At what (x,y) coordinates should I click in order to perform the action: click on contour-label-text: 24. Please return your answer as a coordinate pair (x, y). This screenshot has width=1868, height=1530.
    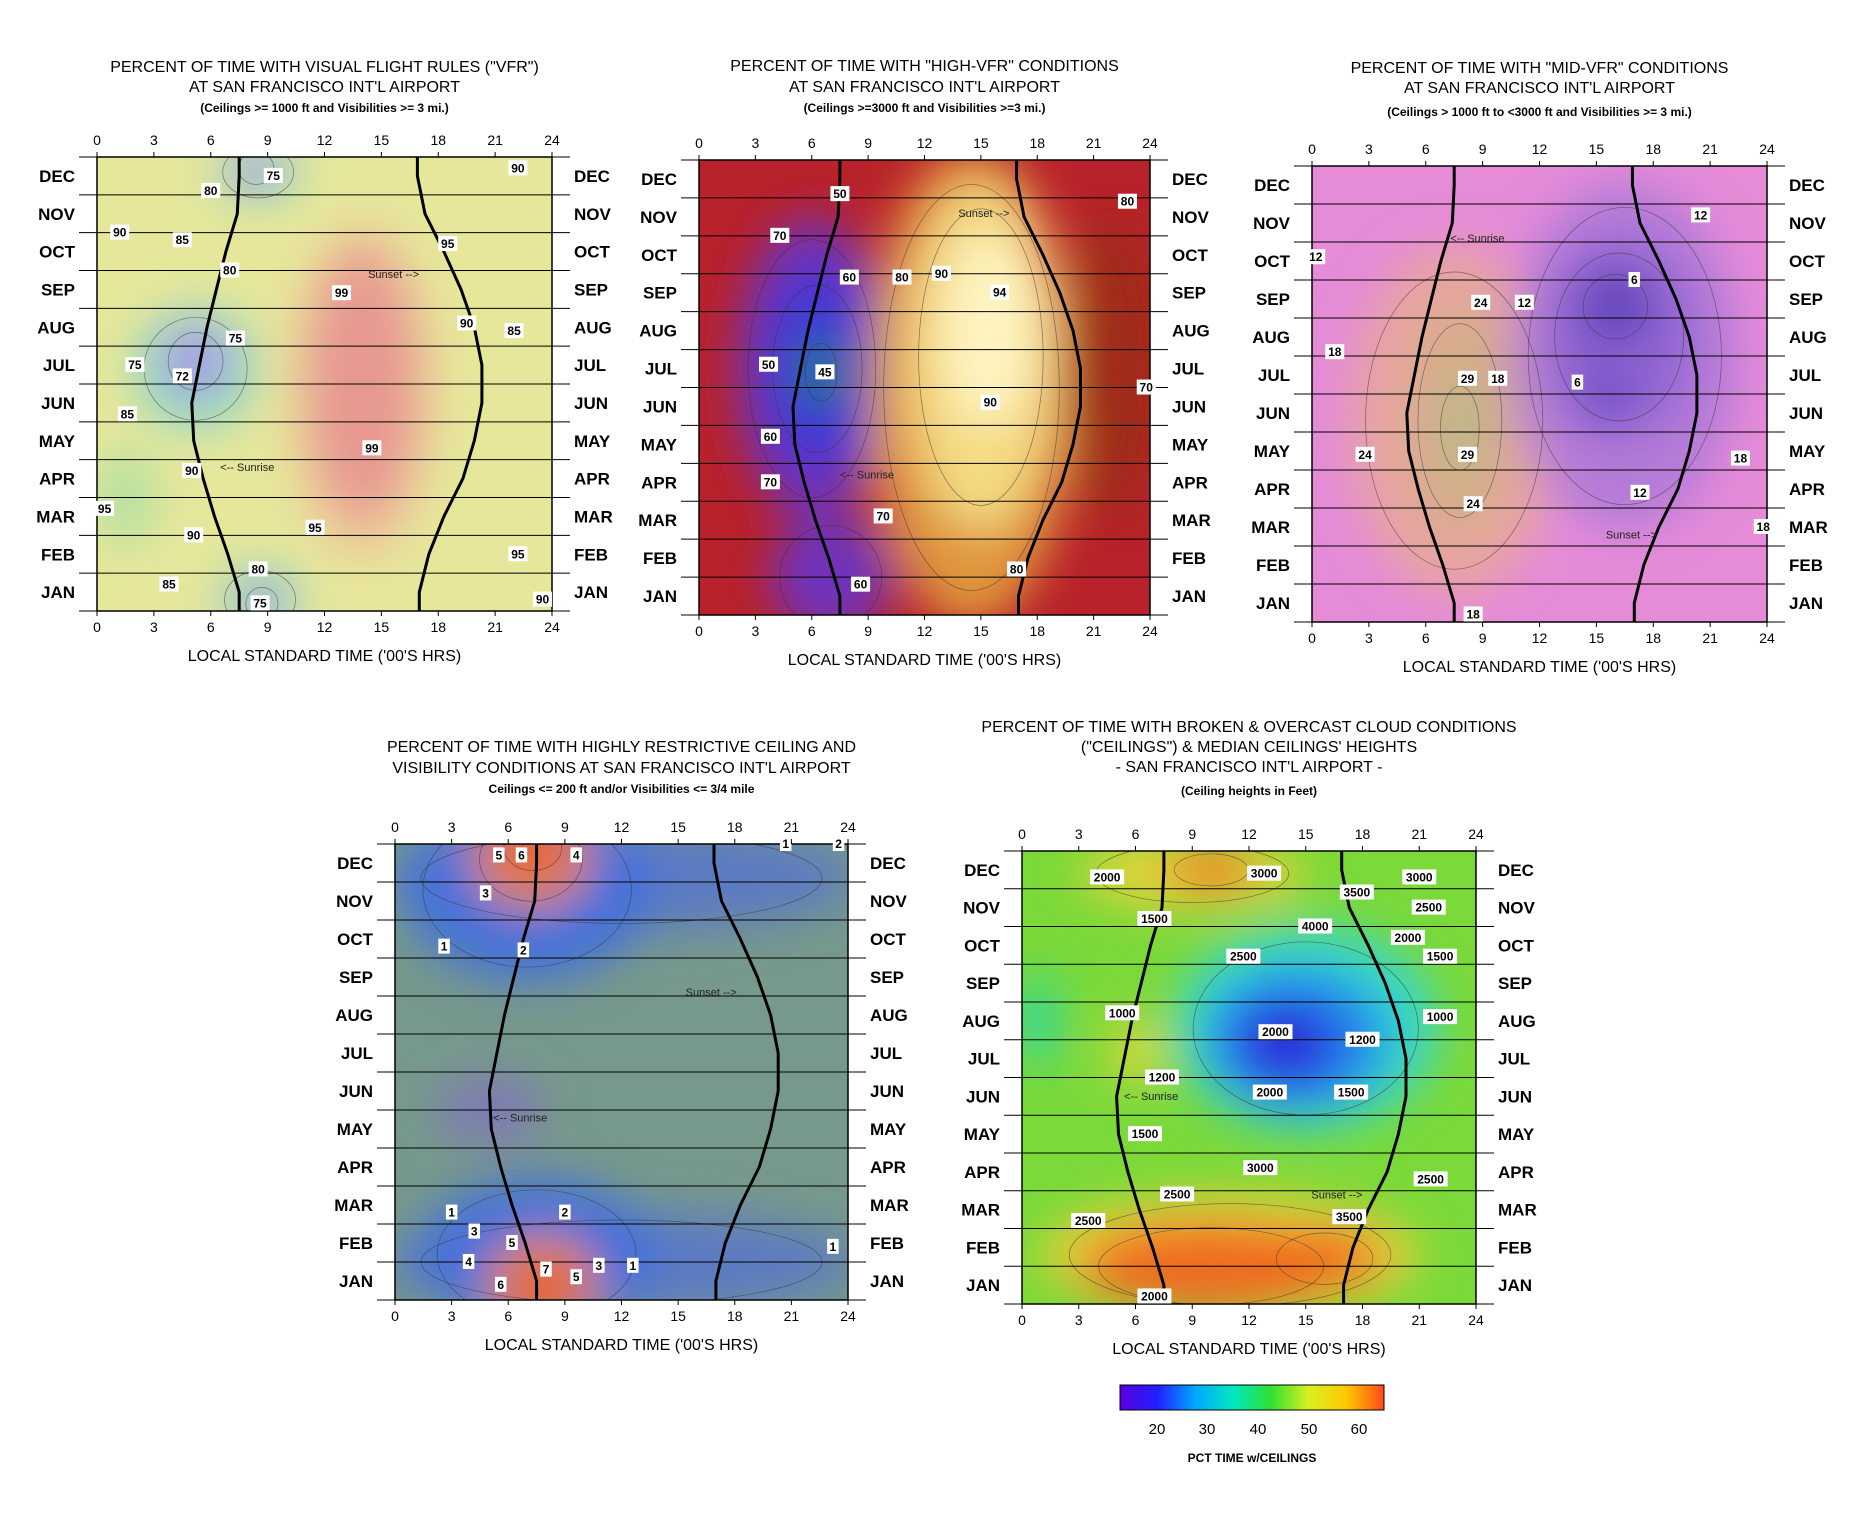
    Looking at the image, I should click on (1473, 504).